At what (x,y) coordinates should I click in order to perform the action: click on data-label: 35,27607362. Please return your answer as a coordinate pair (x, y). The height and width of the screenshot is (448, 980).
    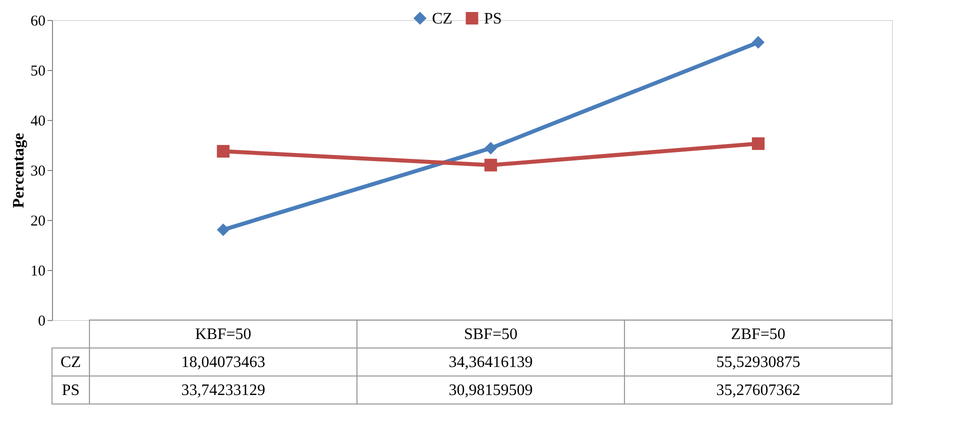
    Looking at the image, I should click on (758, 390).